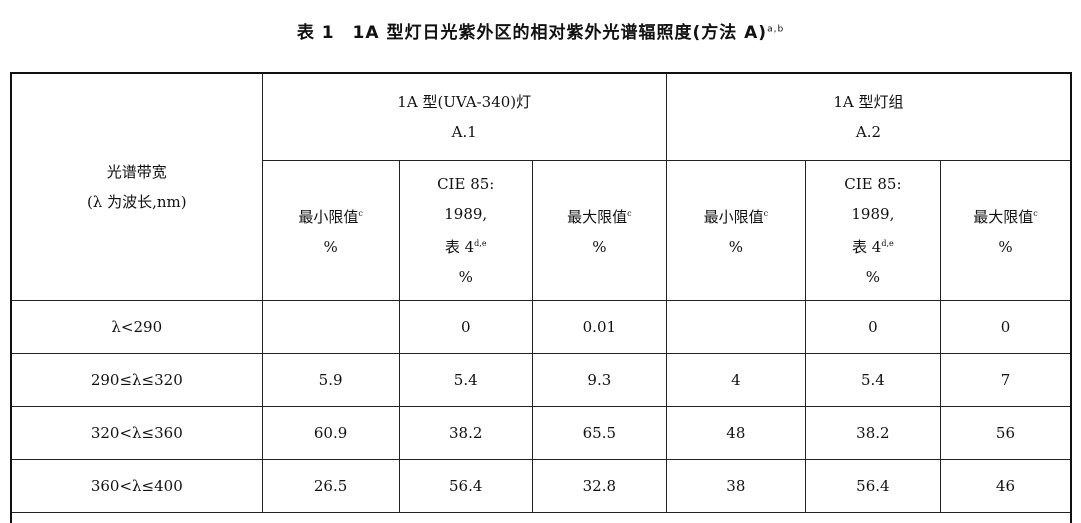 The image size is (1081, 523). I want to click on value-cell: 4, so click(735, 380).